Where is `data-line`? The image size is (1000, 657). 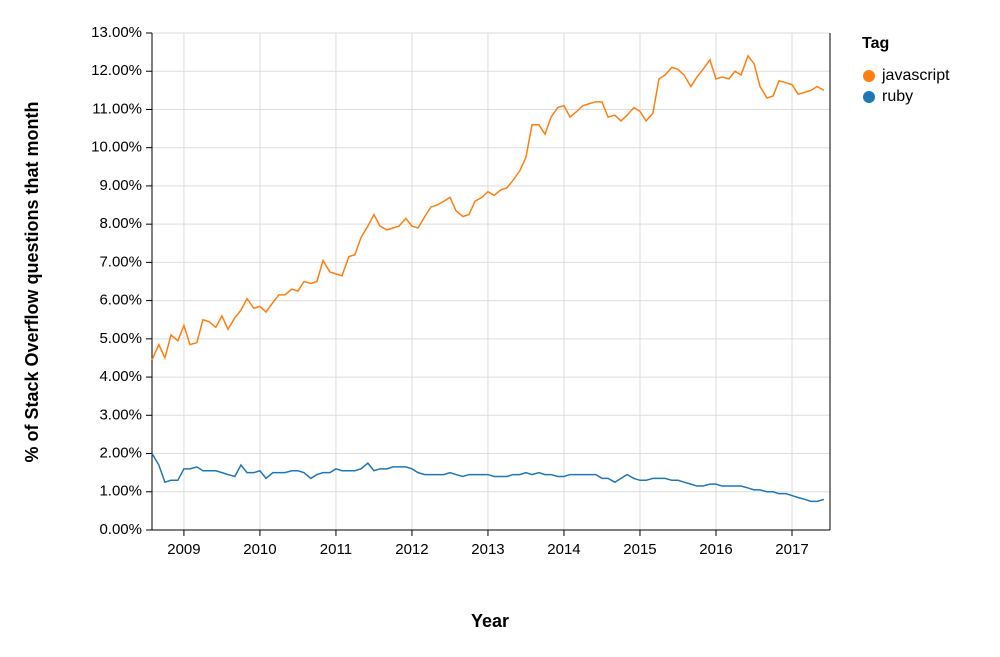 data-line is located at coordinates (488, 478).